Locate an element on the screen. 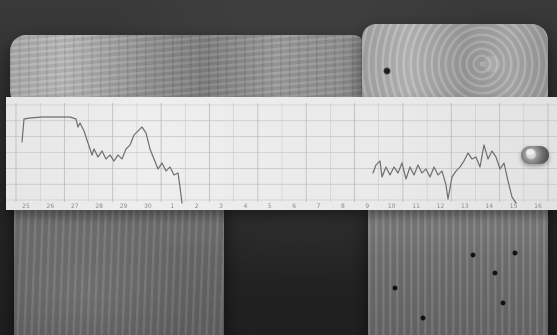  wood-post-right is located at coordinates (458, 266).